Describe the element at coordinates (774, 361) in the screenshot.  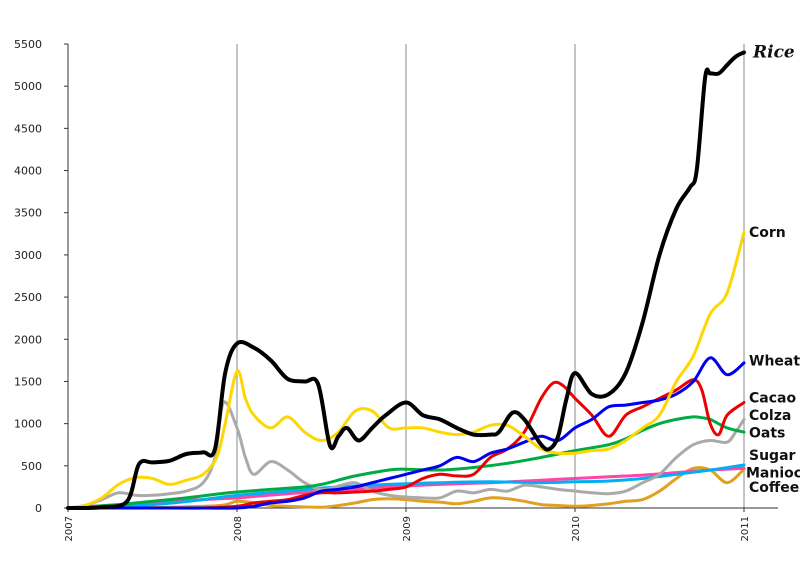
I see `series-label-wheat: Wheat` at that location.